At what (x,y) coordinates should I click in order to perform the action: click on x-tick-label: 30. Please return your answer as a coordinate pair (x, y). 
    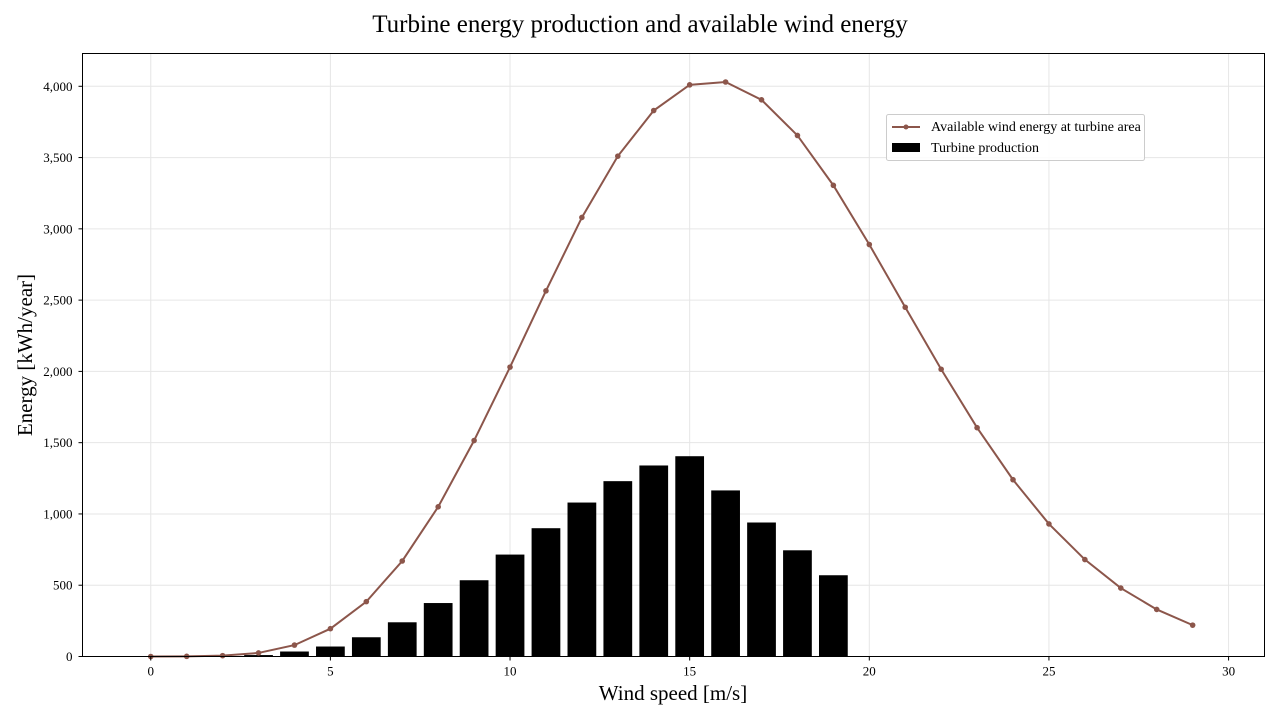
    Looking at the image, I should click on (1228, 671).